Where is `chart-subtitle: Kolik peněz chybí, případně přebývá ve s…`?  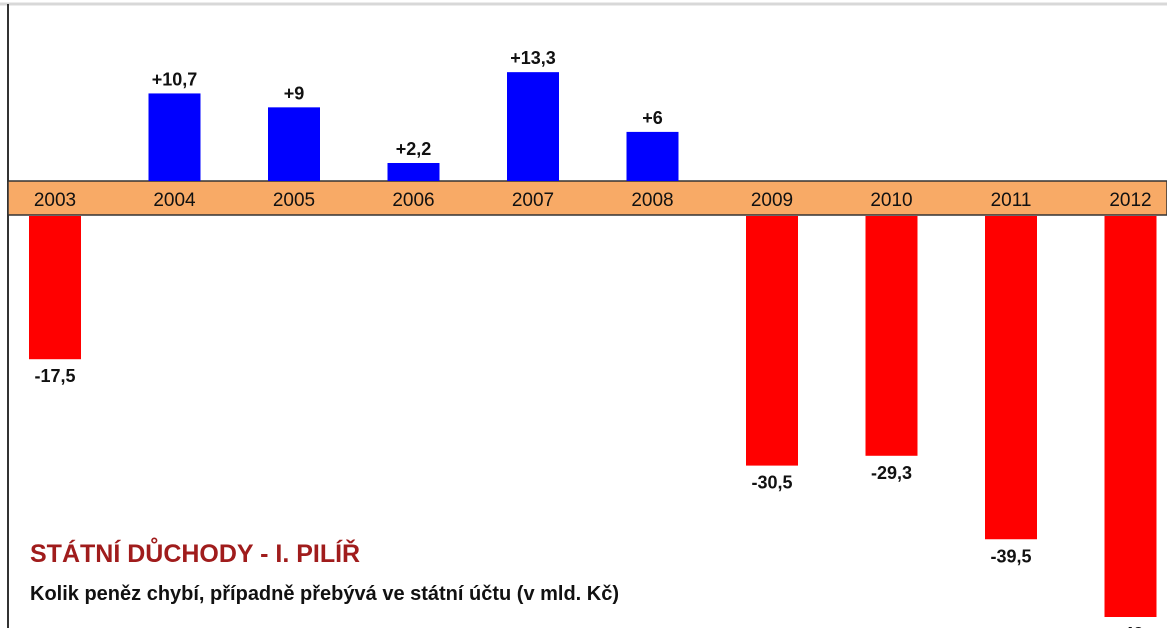
chart-subtitle: Kolik peněz chybí, případně přebývá ve s… is located at coordinates (324, 594).